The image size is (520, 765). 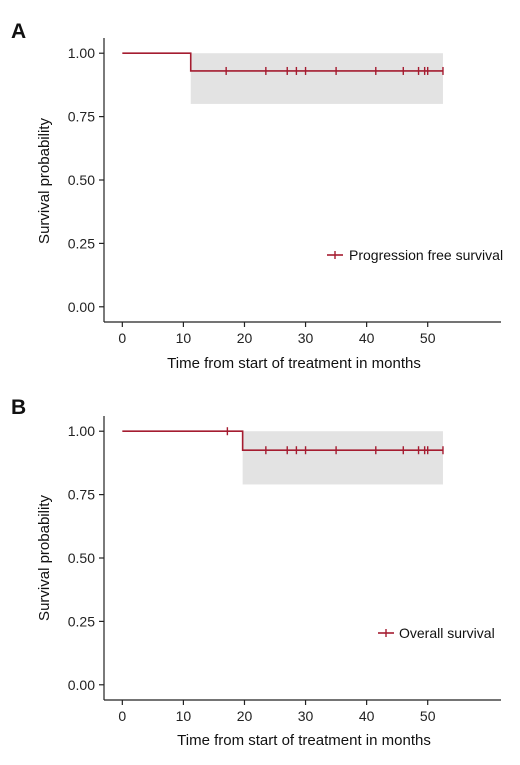 What do you see at coordinates (122, 338) in the screenshot?
I see `panel-a-x-tick-label: 0` at bounding box center [122, 338].